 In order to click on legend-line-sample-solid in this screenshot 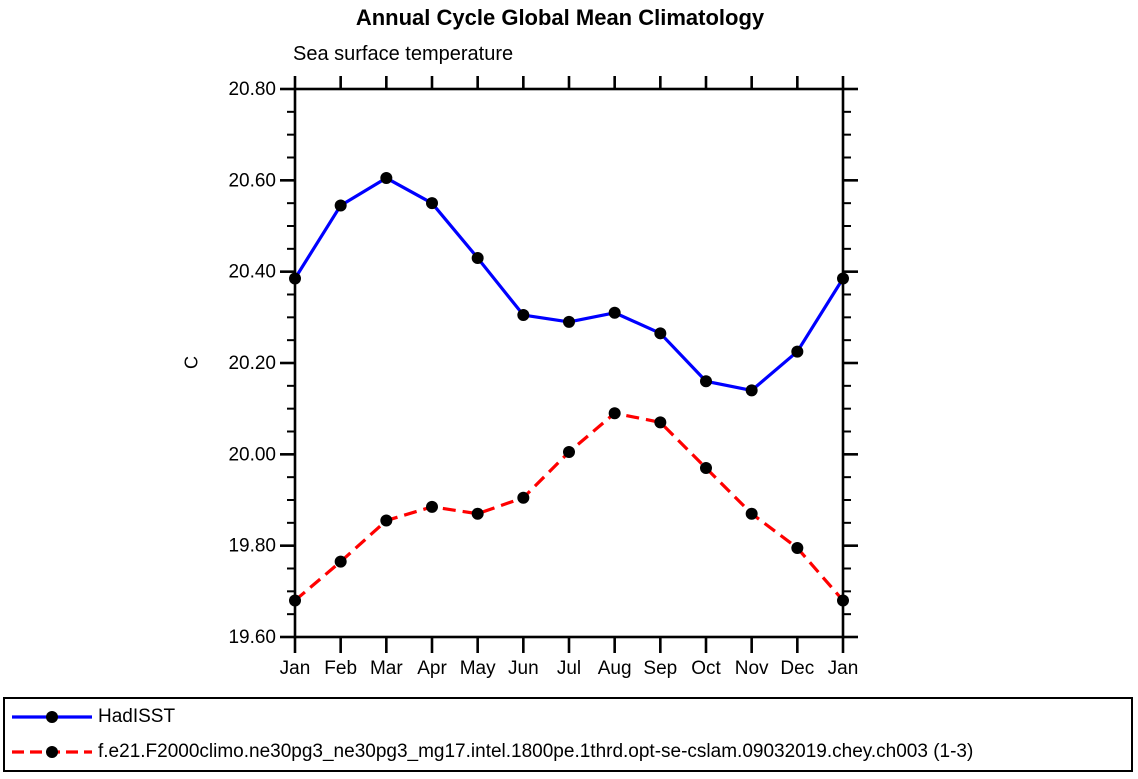, I will do `click(52, 717)`.